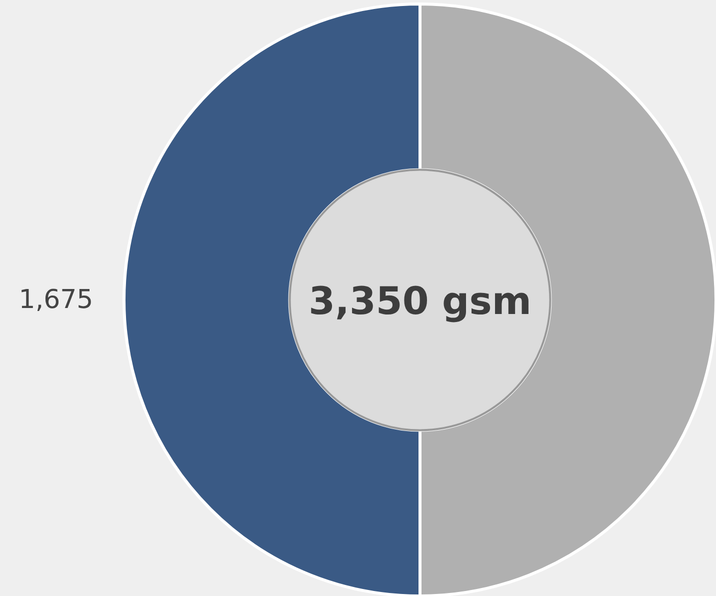  Describe the element at coordinates (420, 301) in the screenshot. I see `text: 3,350 gsm` at that location.